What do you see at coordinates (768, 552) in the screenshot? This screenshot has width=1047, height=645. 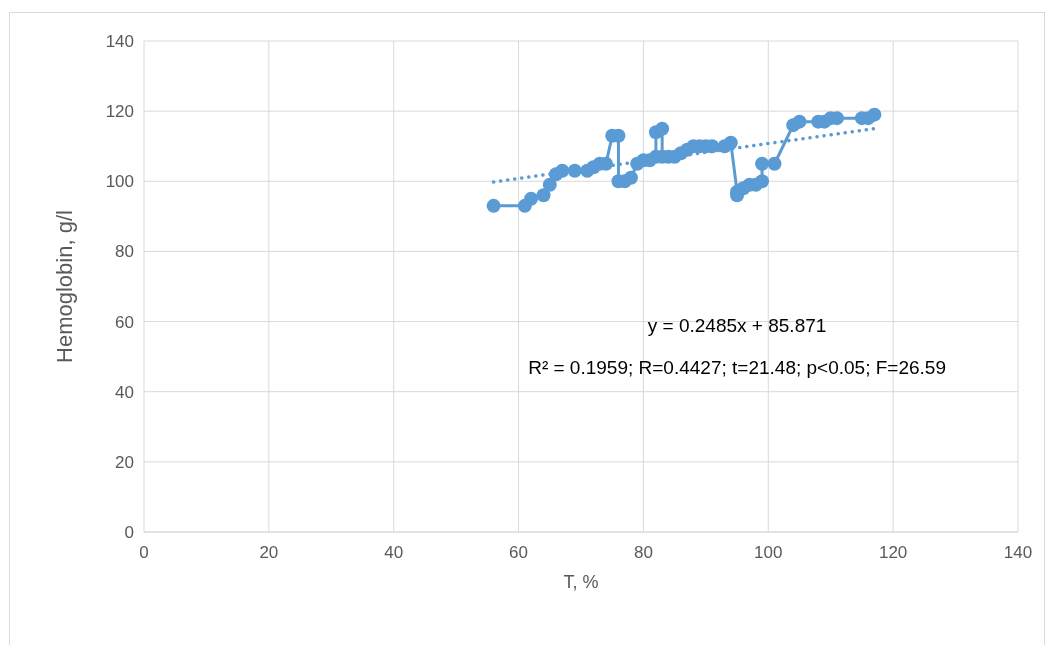 I see `x-tick-label: 100` at bounding box center [768, 552].